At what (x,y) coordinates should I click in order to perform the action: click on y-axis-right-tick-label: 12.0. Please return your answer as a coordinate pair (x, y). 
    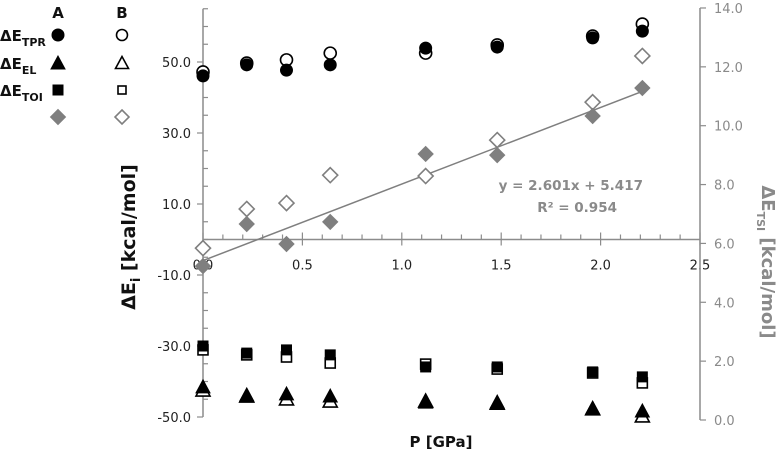
    Looking at the image, I should click on (728, 68).